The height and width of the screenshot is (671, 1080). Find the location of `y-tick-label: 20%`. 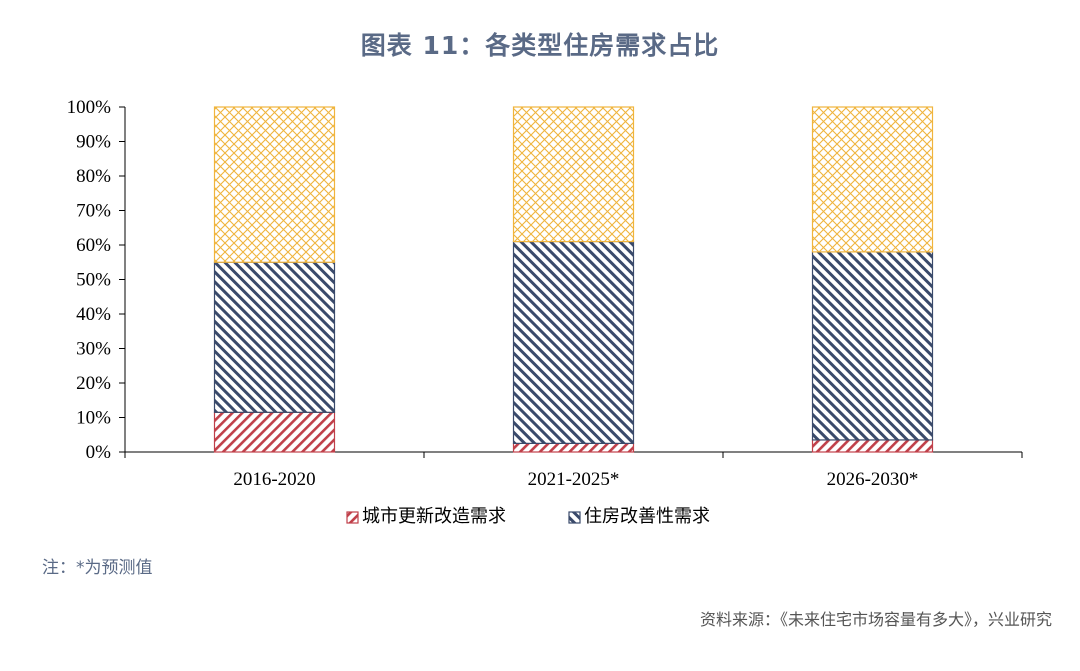

y-tick-label: 20% is located at coordinates (93, 383).